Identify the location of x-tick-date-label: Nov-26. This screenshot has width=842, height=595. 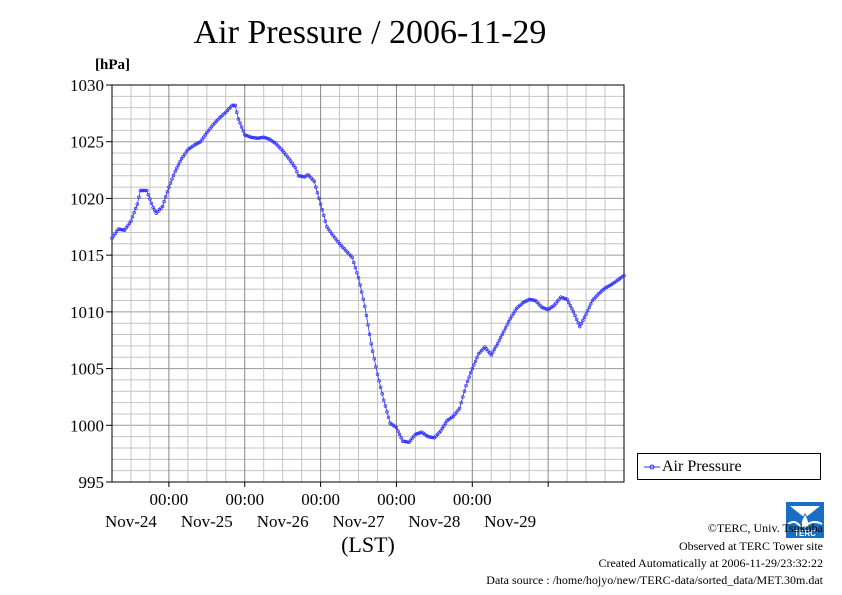
(283, 521).